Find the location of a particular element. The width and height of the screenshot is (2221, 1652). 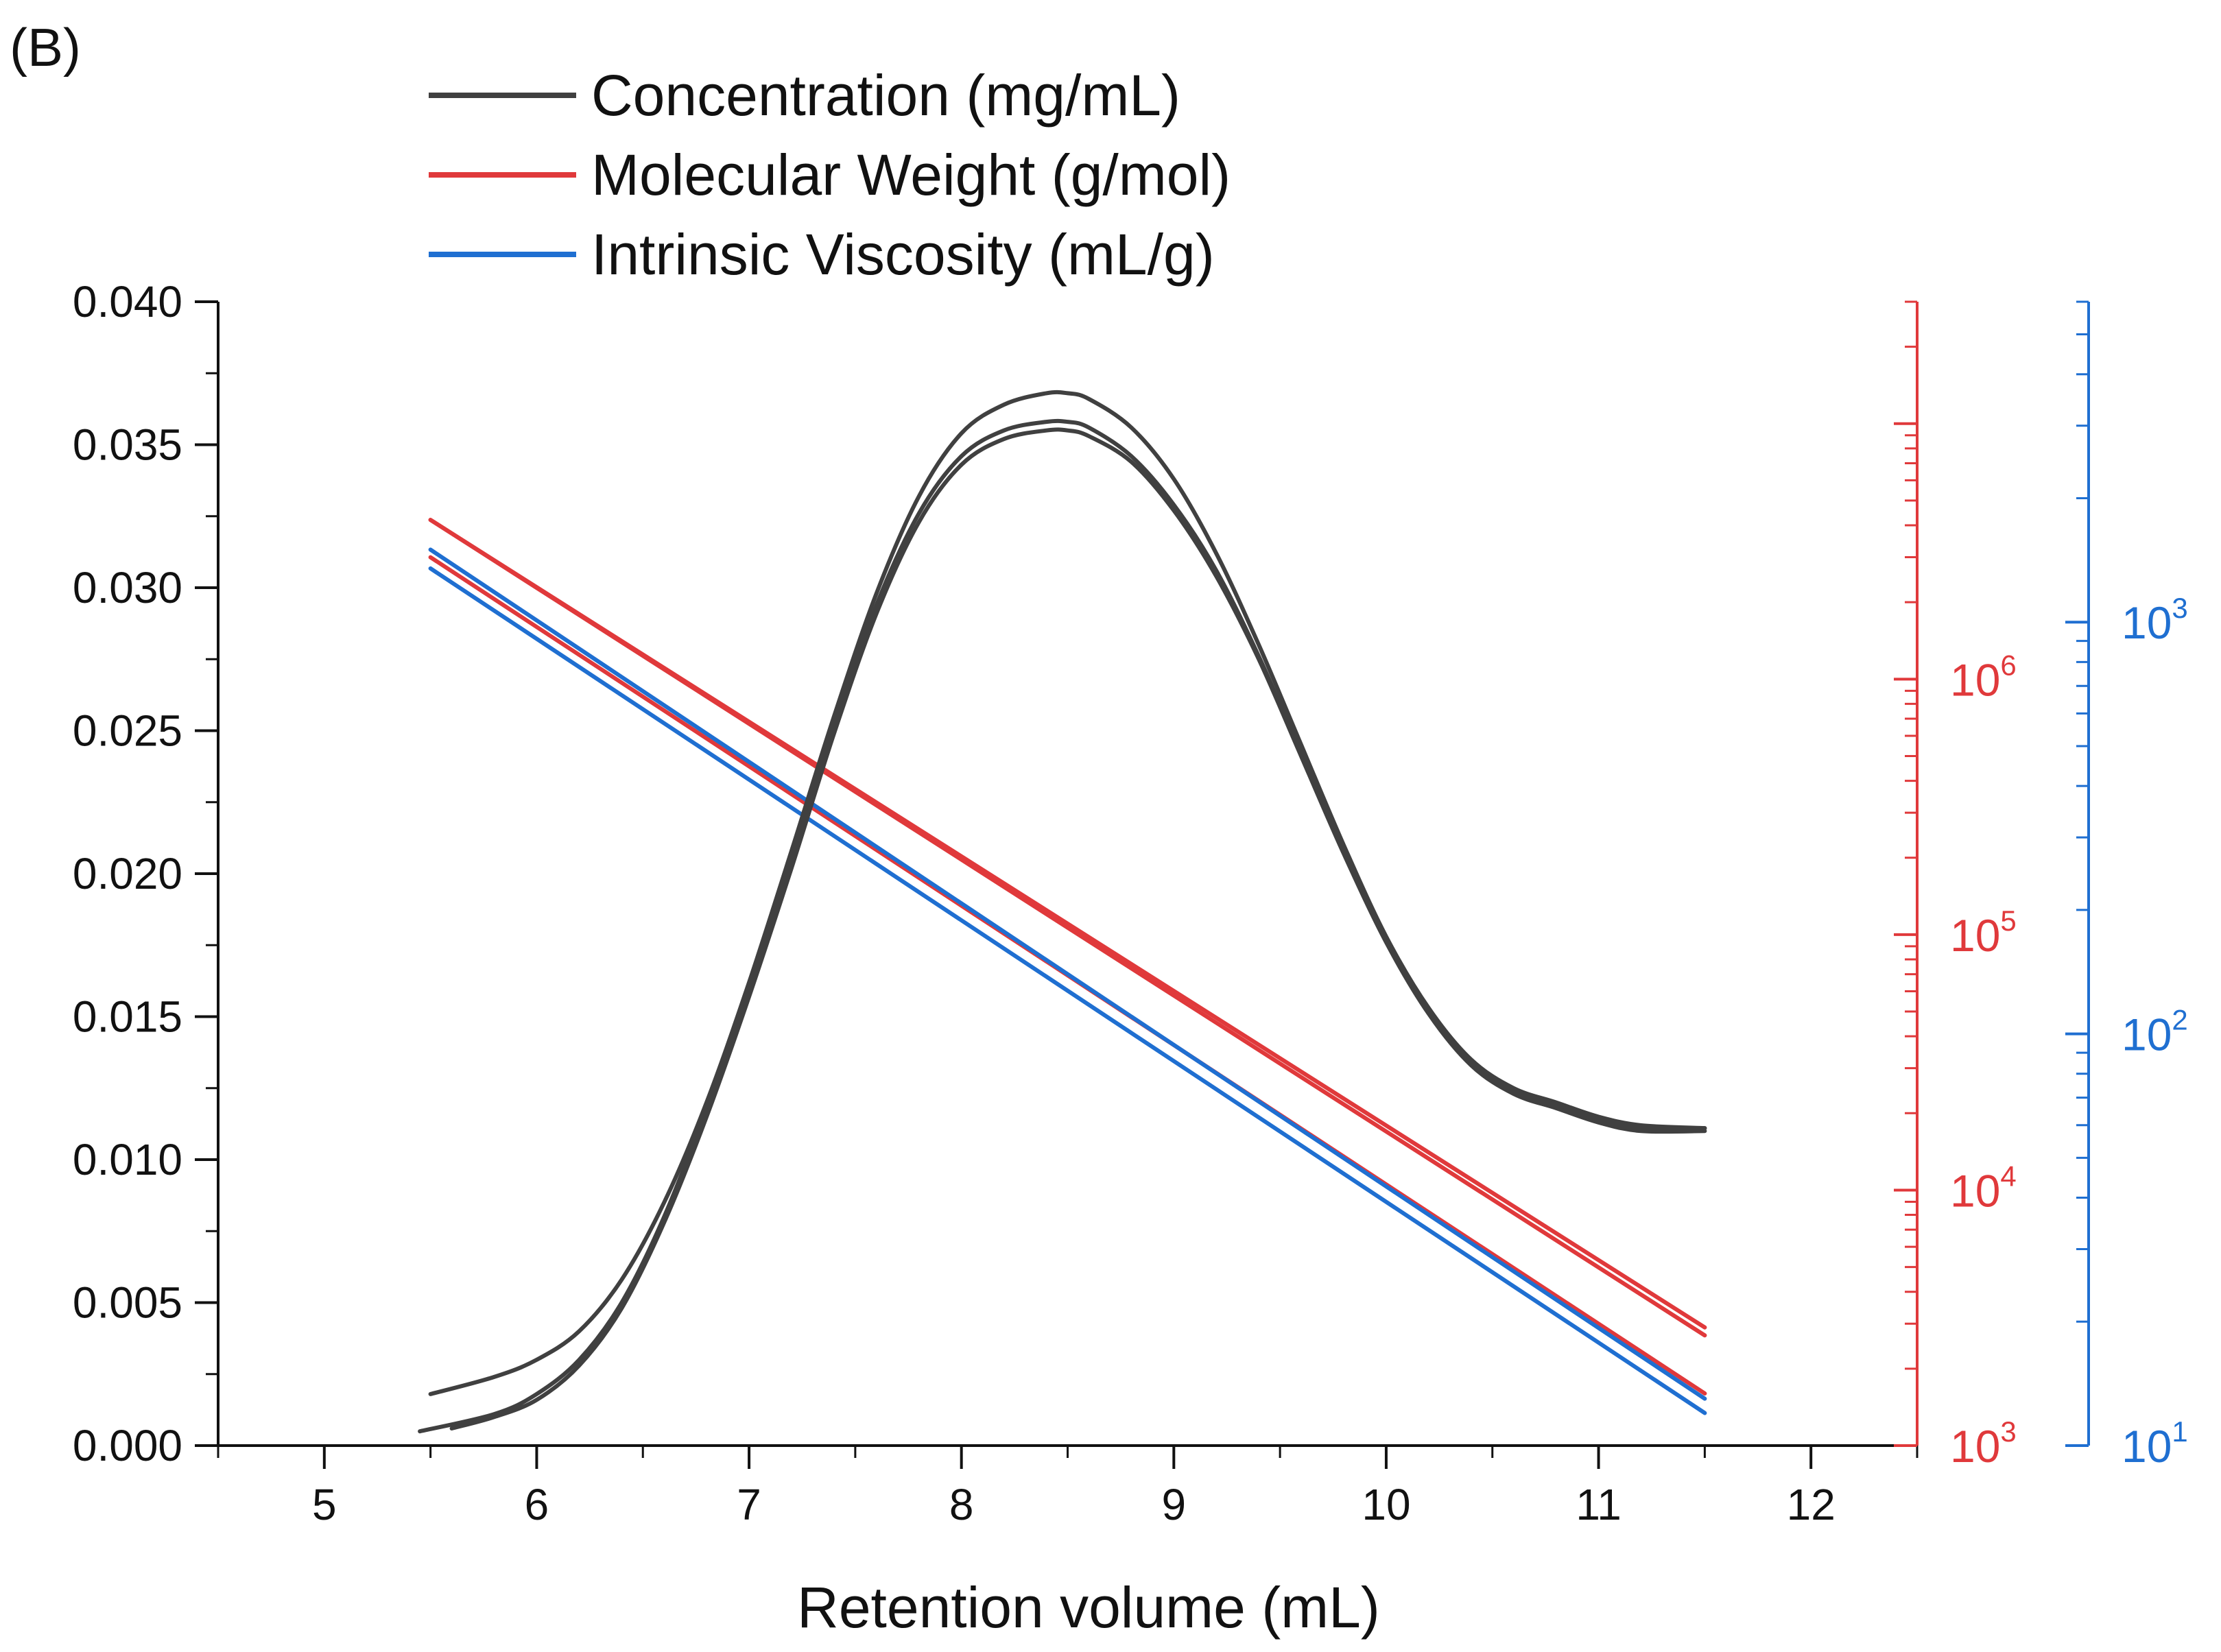

legend-label-intrinsic-viscosity: Intrinsic Viscosity (mL/g) is located at coordinates (903, 254).